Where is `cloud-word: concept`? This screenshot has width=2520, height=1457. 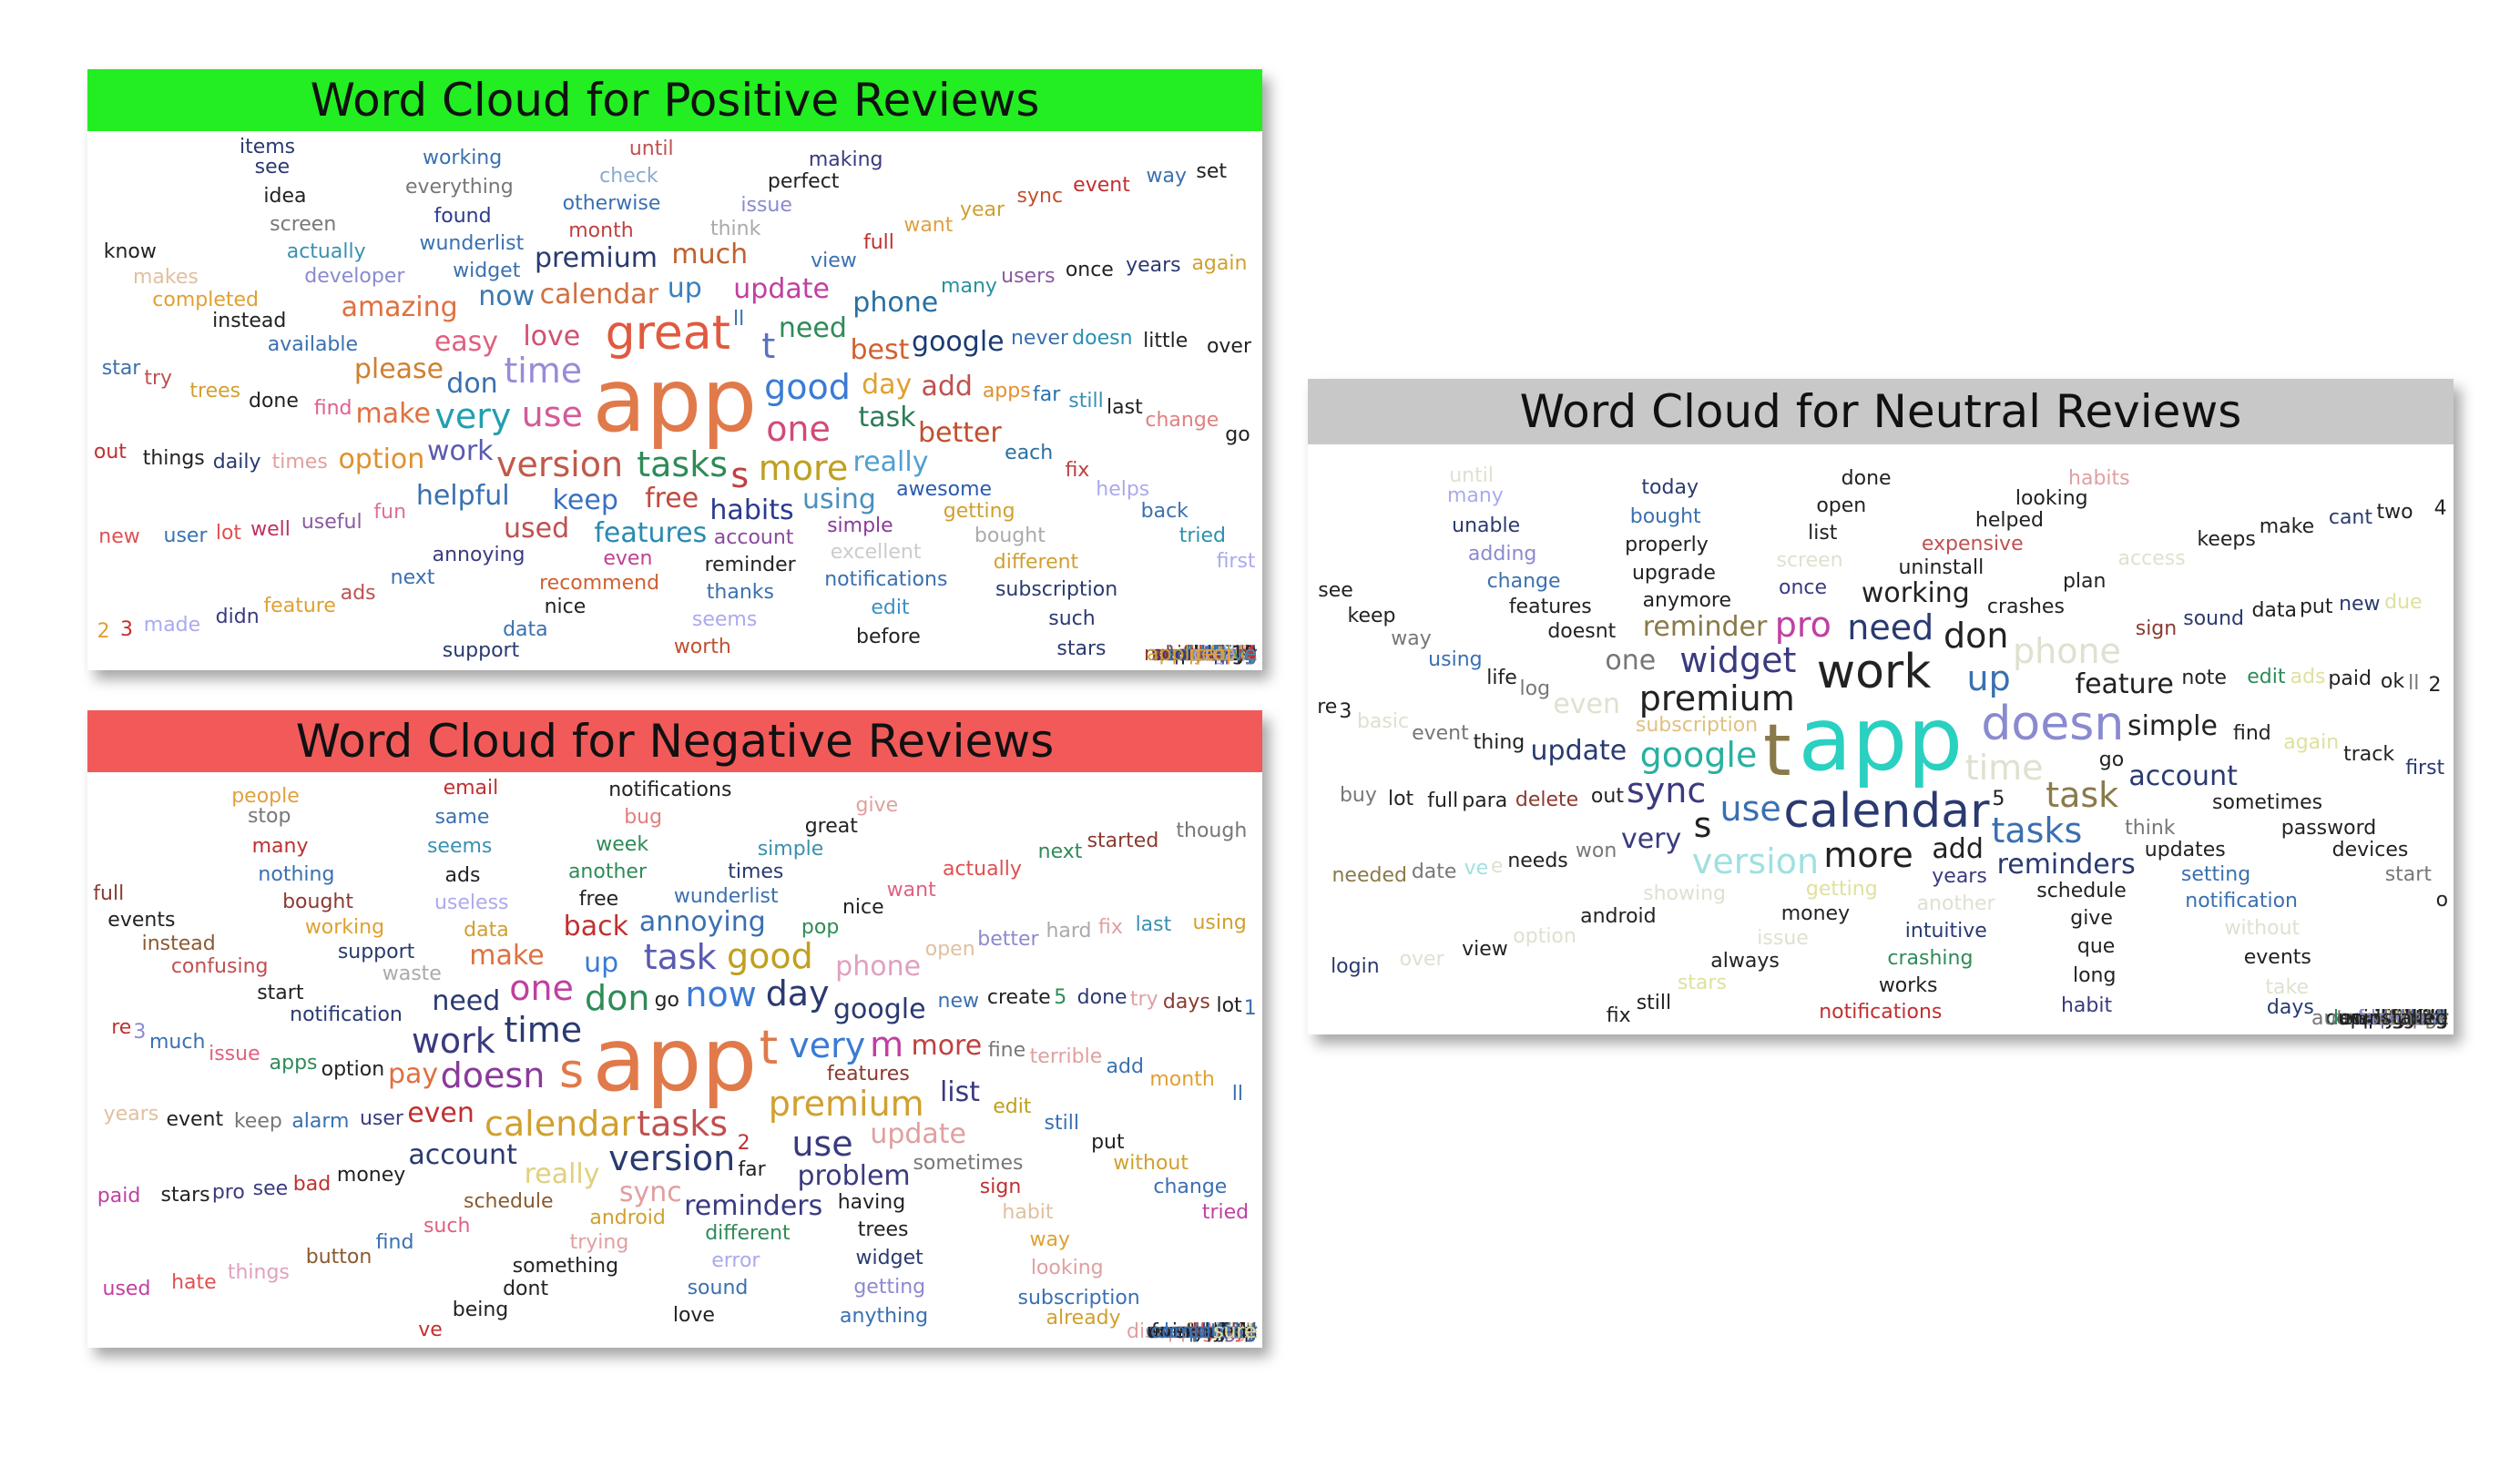 cloud-word: concept is located at coordinates (1217, 654).